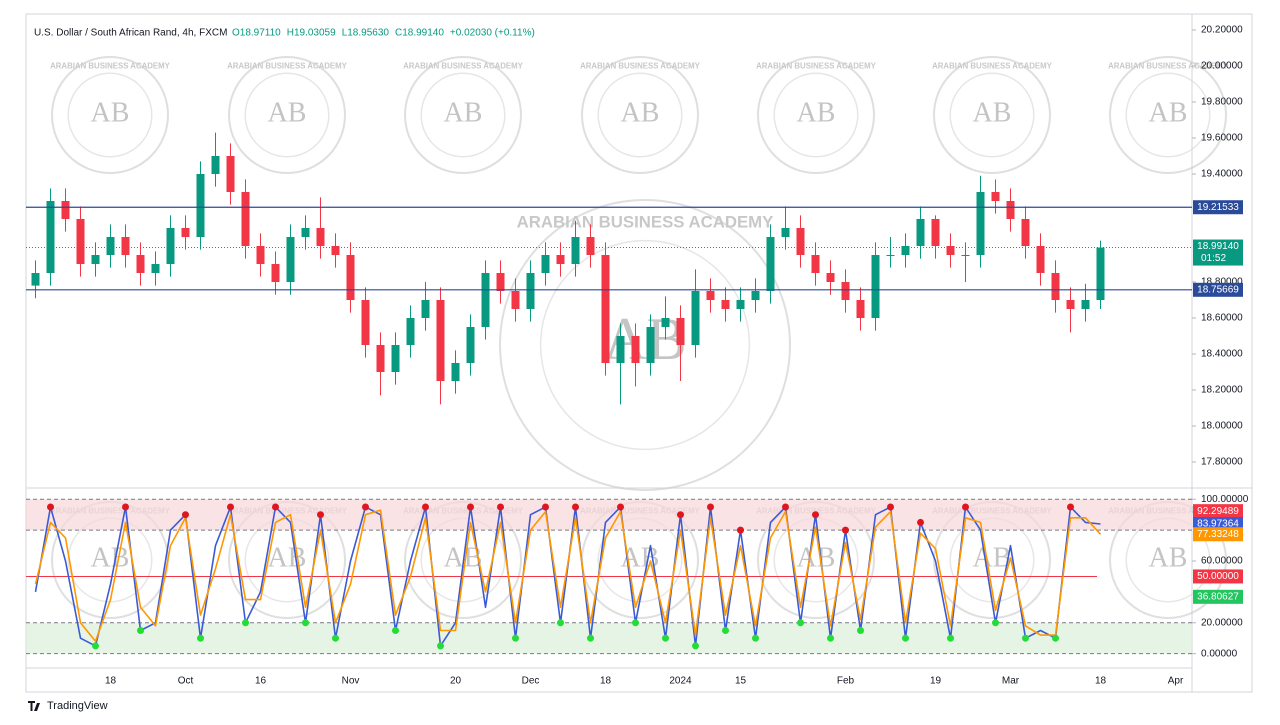 The height and width of the screenshot is (725, 1280). I want to click on ohlc-value: C18.99140, so click(419, 33).